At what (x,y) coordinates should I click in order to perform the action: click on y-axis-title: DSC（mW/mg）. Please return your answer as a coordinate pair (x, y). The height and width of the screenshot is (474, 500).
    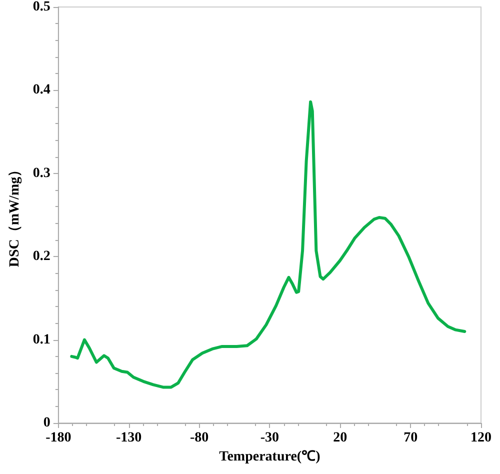
    Looking at the image, I should click on (15, 215).